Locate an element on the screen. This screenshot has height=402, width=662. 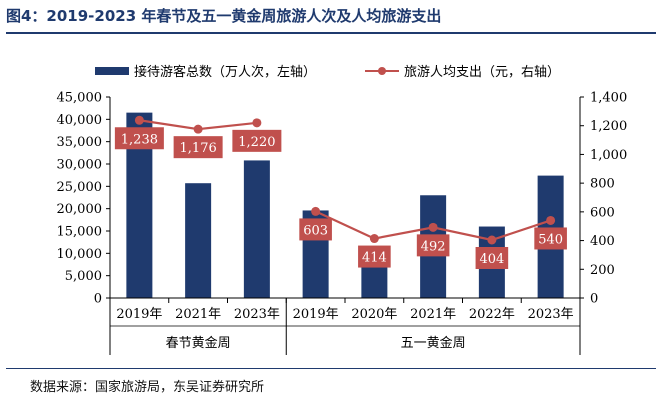
legend-line-label: 旅游人均支出（元，右轴） is located at coordinates (482, 72).